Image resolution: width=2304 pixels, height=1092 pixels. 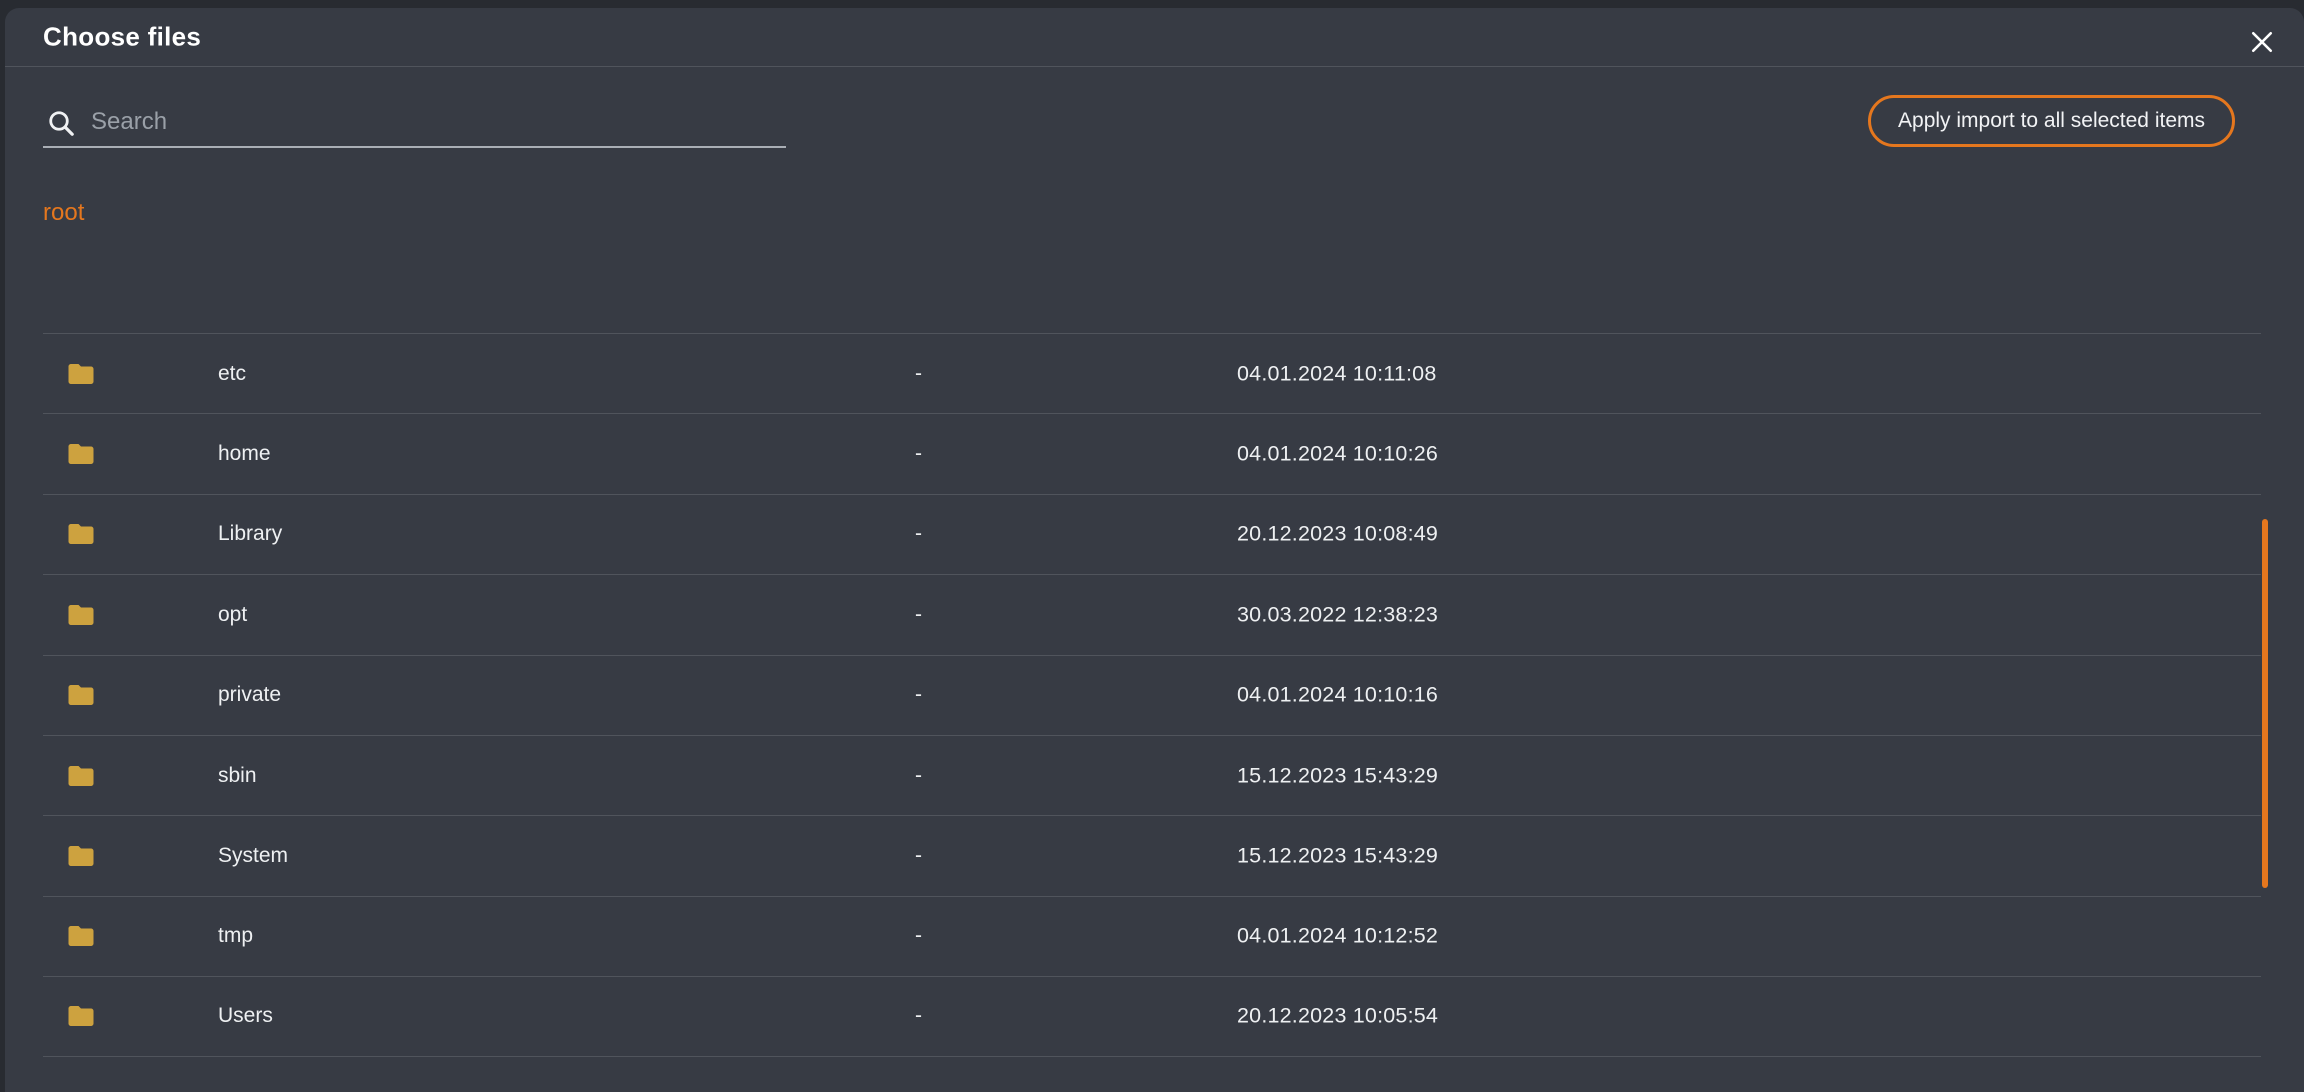 I want to click on breadcrumb-root: root, so click(x=64, y=212).